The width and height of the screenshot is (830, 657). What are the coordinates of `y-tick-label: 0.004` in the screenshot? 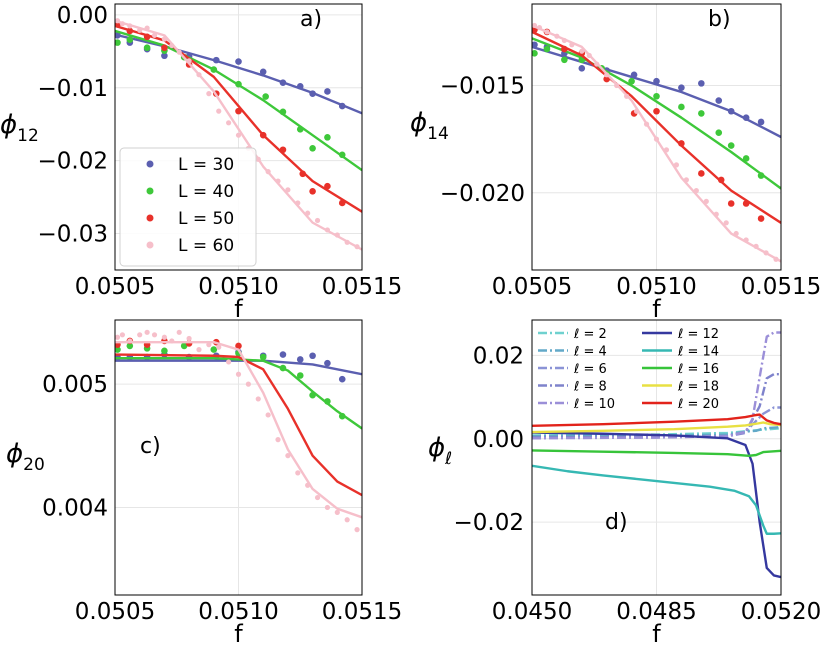 It's located at (75, 508).